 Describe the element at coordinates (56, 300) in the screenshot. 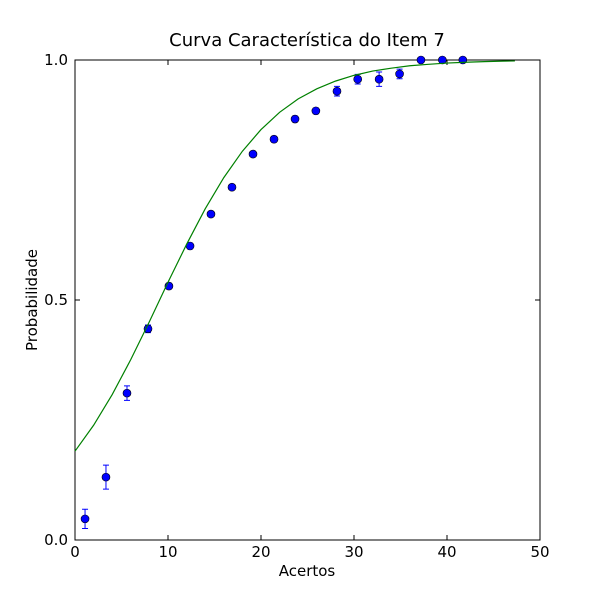

I see `y-tick-label: 0.5` at that location.